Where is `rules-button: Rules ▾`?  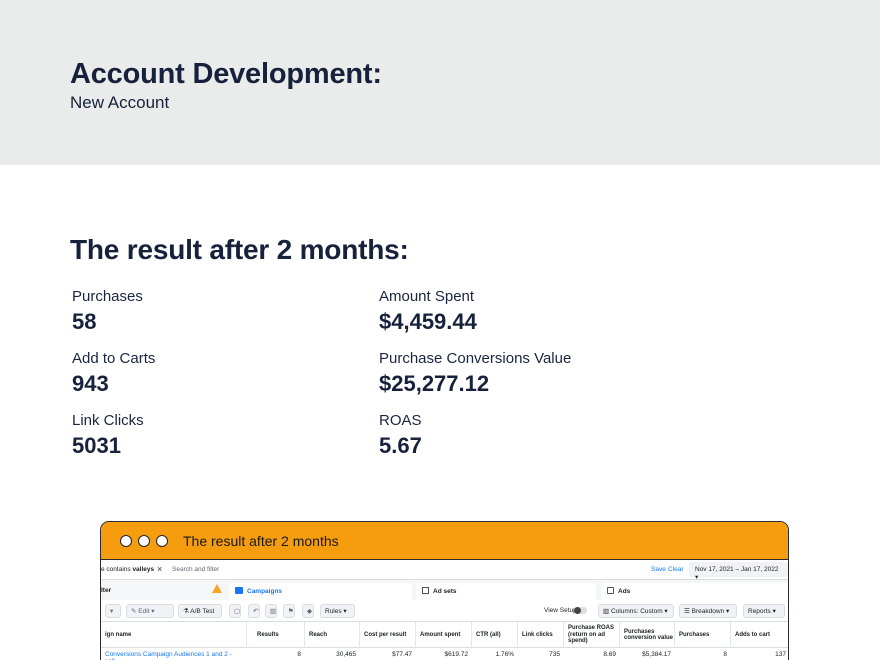
rules-button: Rules ▾ is located at coordinates (337, 611).